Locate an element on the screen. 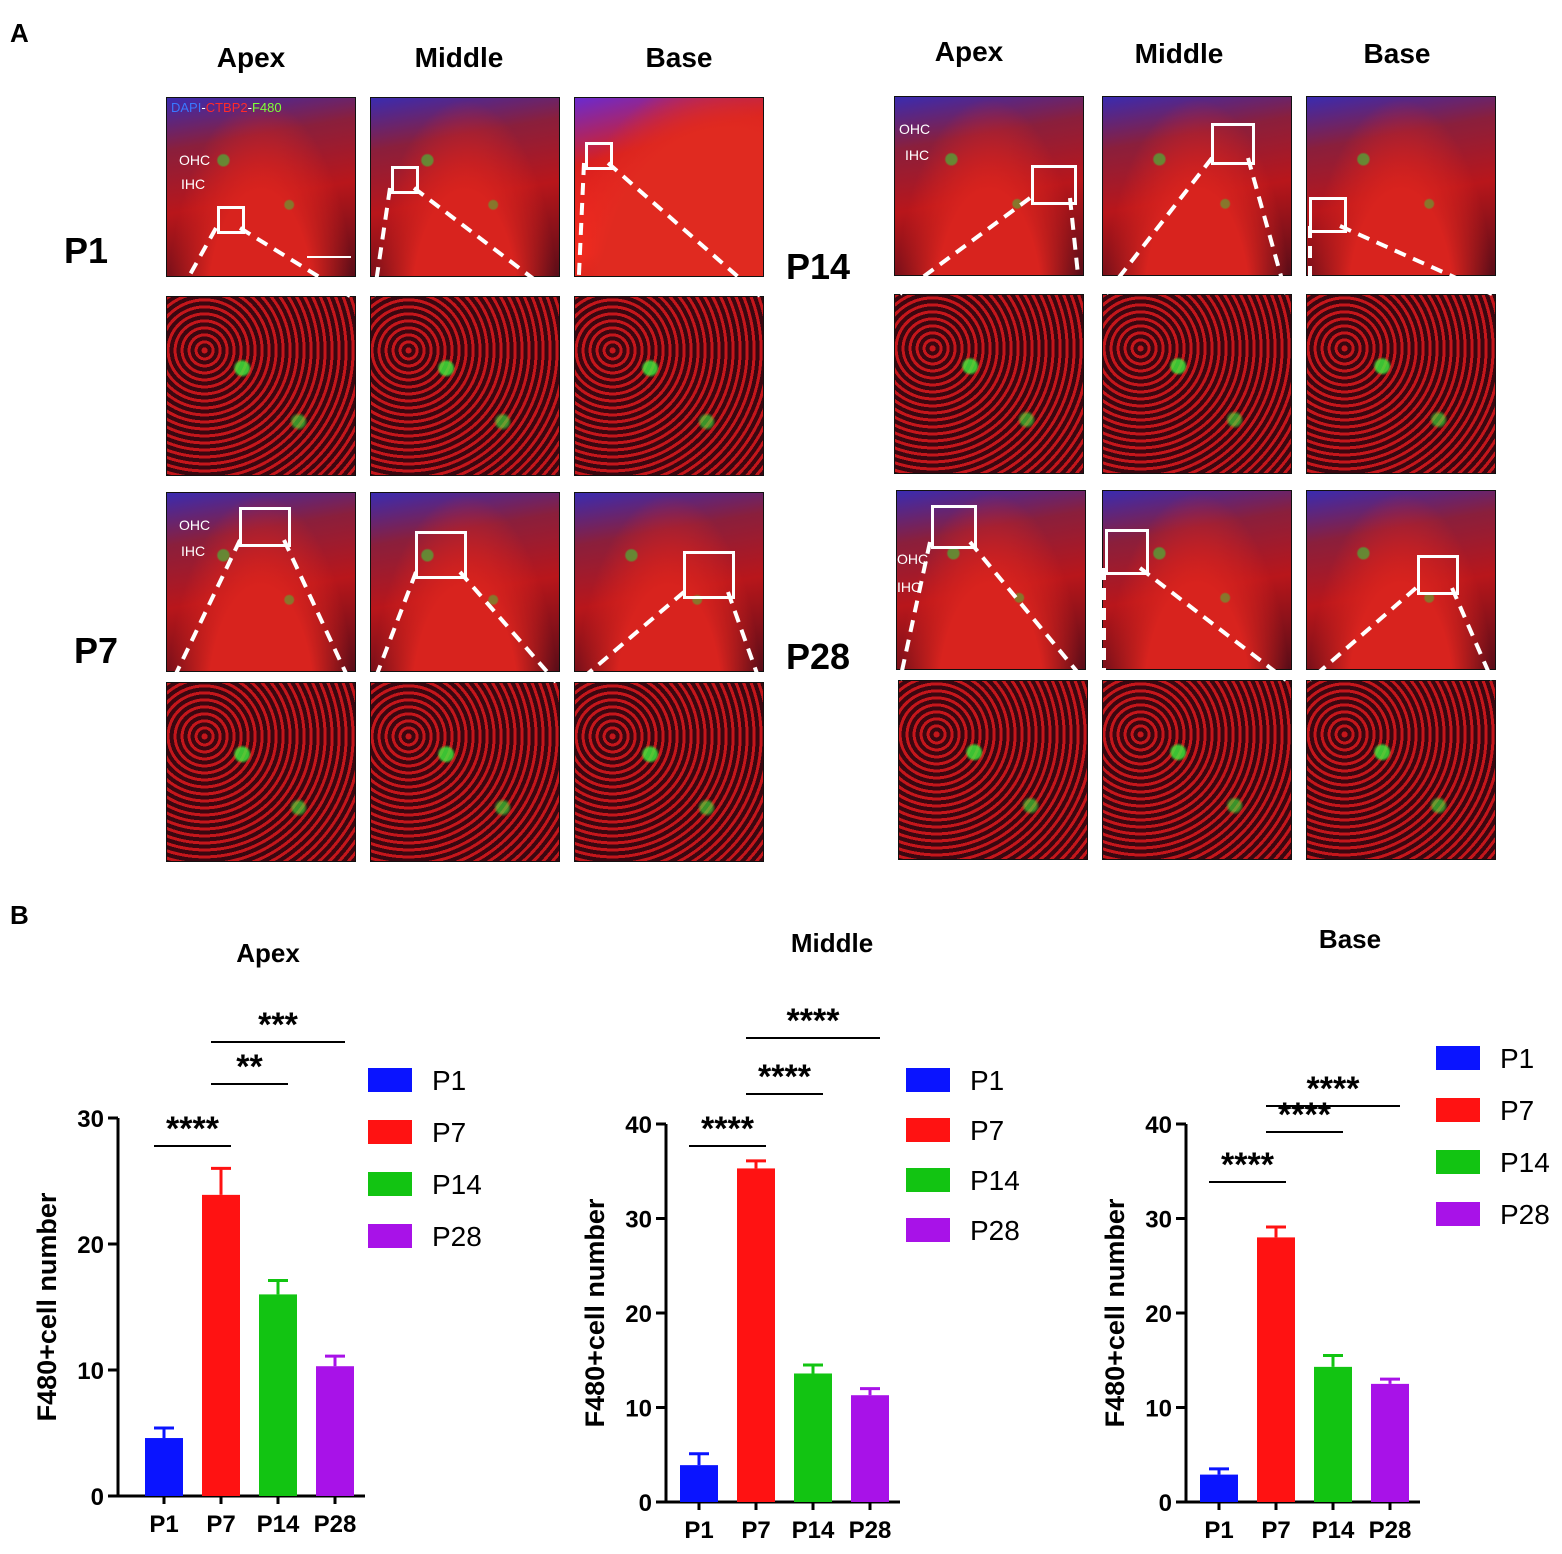  zoom-p7-middle is located at coordinates (465, 772).